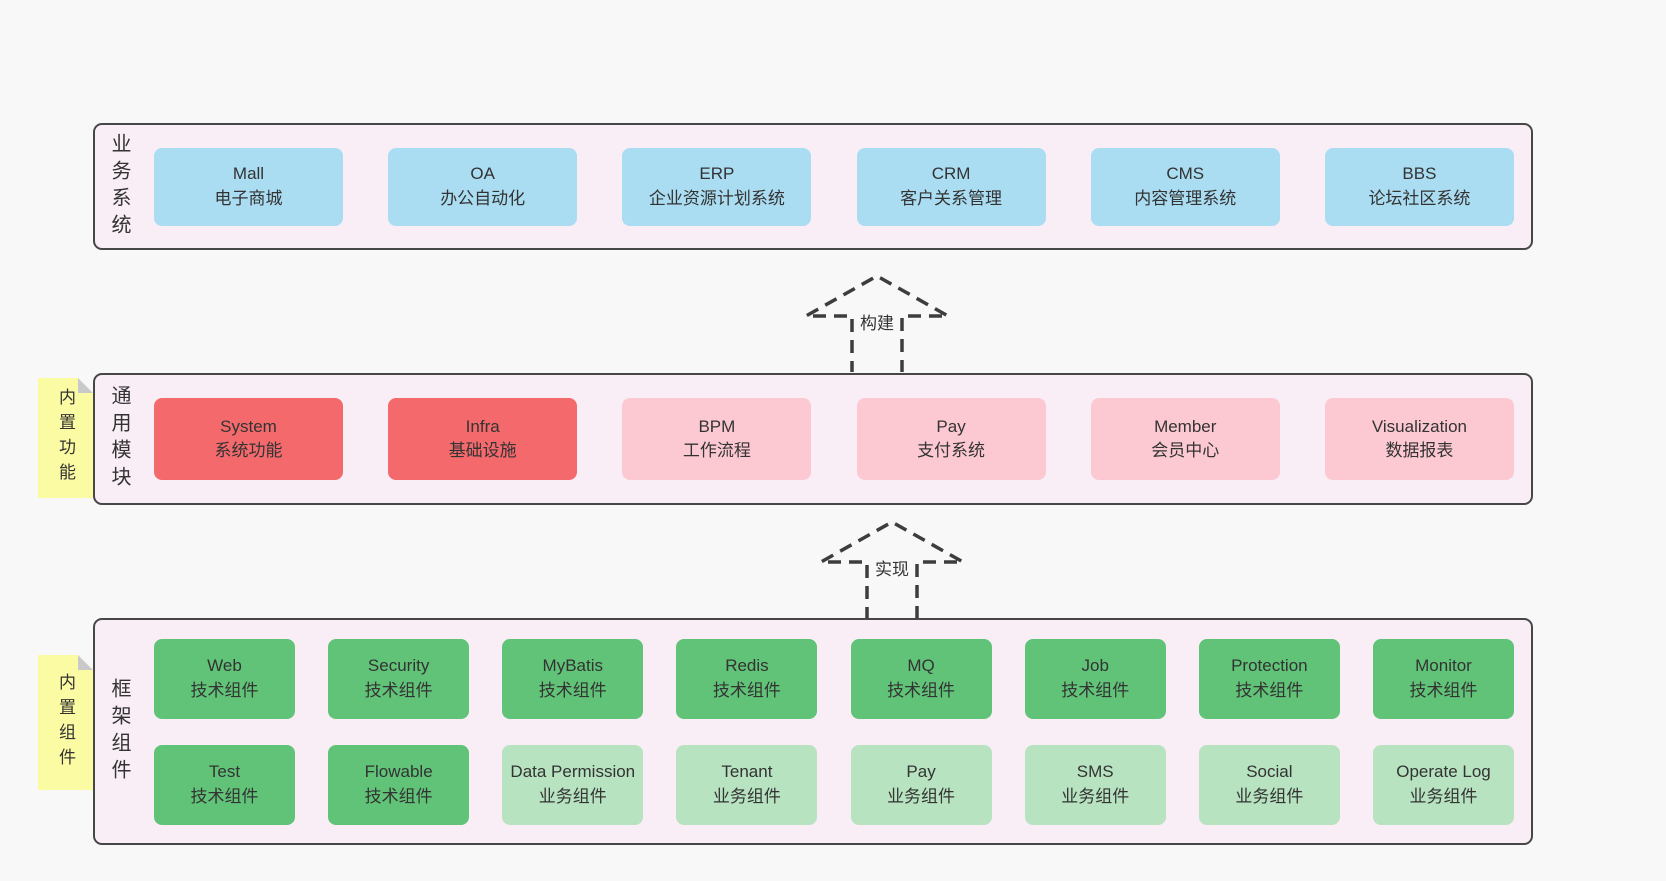 The image size is (1666, 881). I want to click on box-title: Web, so click(224, 666).